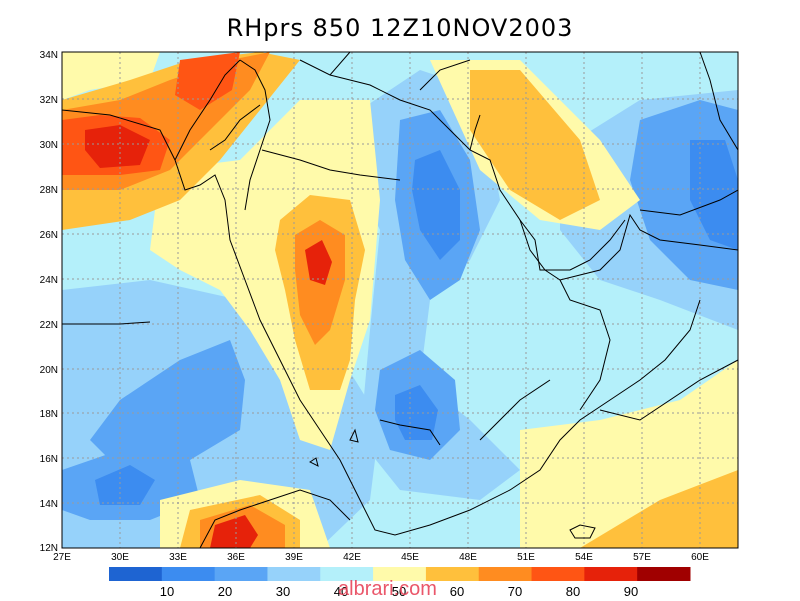 The width and height of the screenshot is (800, 601). Describe the element at coordinates (49, 190) in the screenshot. I see `lat-label: 28N` at that location.